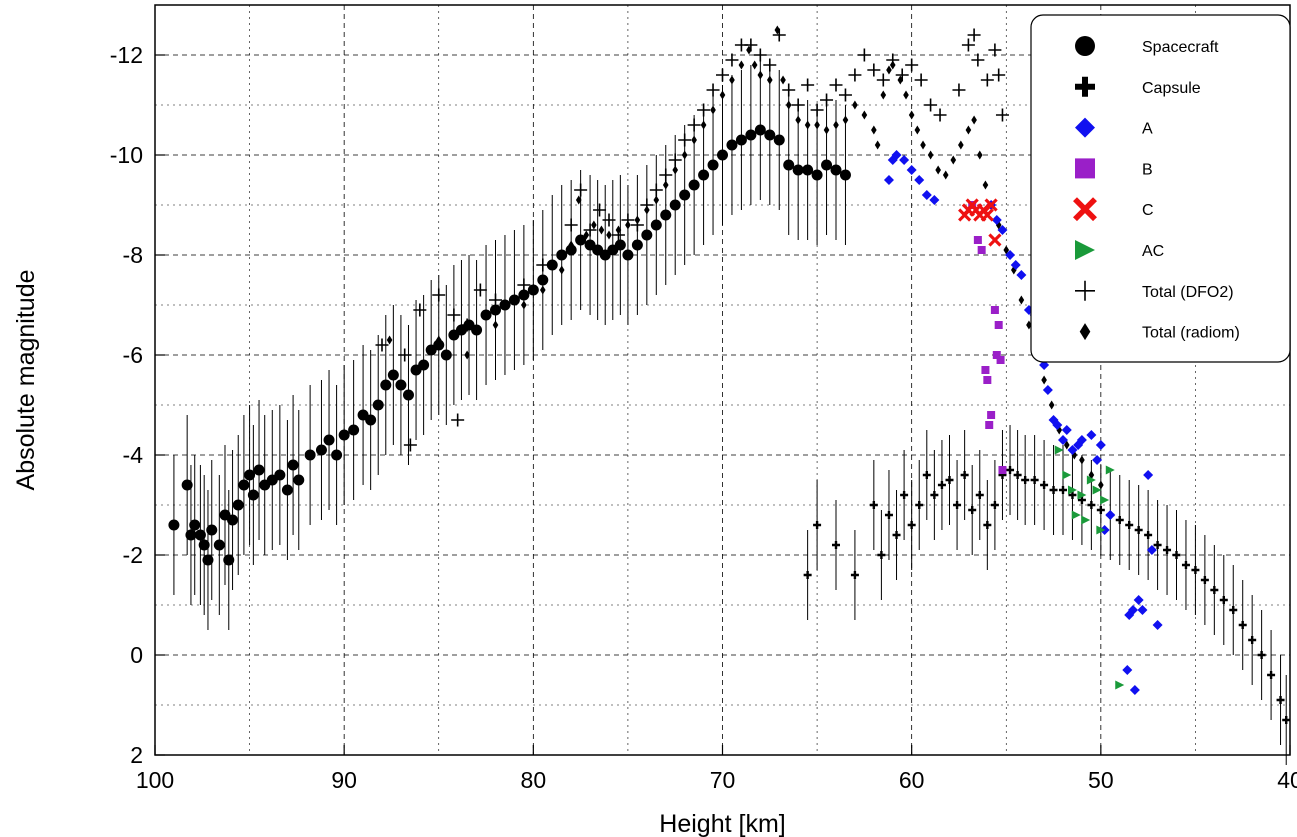 Image resolution: width=1297 pixels, height=837 pixels. What do you see at coordinates (1287, 780) in the screenshot?
I see `x-tick-label: 40` at bounding box center [1287, 780].